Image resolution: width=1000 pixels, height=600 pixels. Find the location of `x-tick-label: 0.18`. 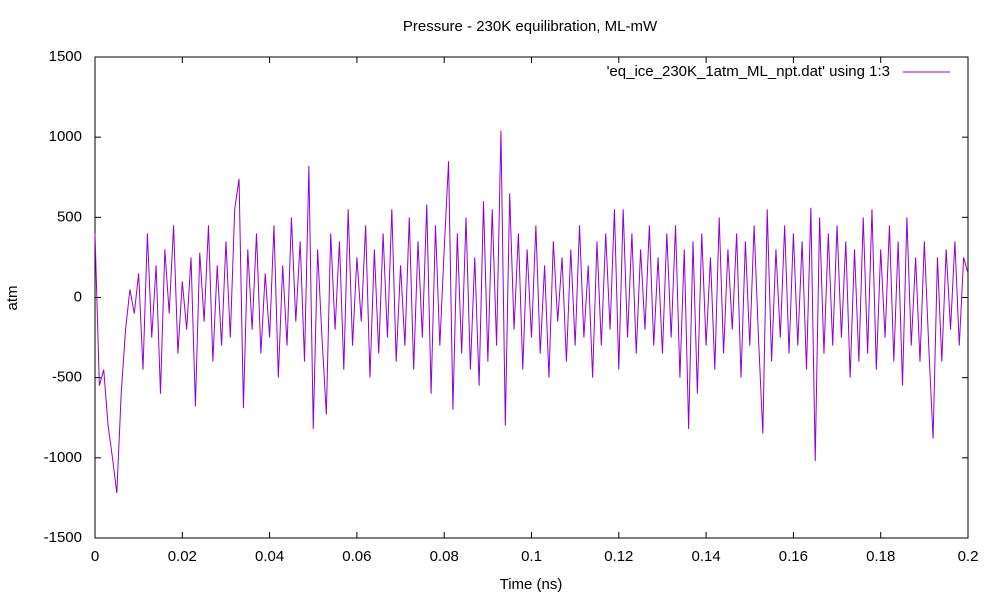

x-tick-label: 0.18 is located at coordinates (880, 556).